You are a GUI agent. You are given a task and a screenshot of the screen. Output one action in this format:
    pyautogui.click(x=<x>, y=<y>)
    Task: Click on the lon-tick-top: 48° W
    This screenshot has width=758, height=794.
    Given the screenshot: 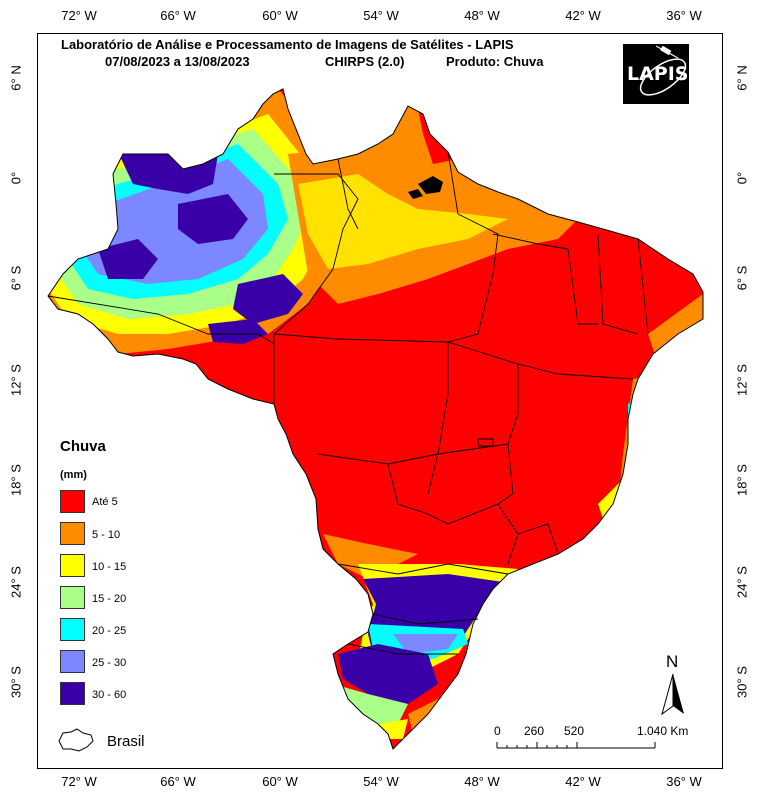 What is the action you would take?
    pyautogui.click(x=482, y=15)
    